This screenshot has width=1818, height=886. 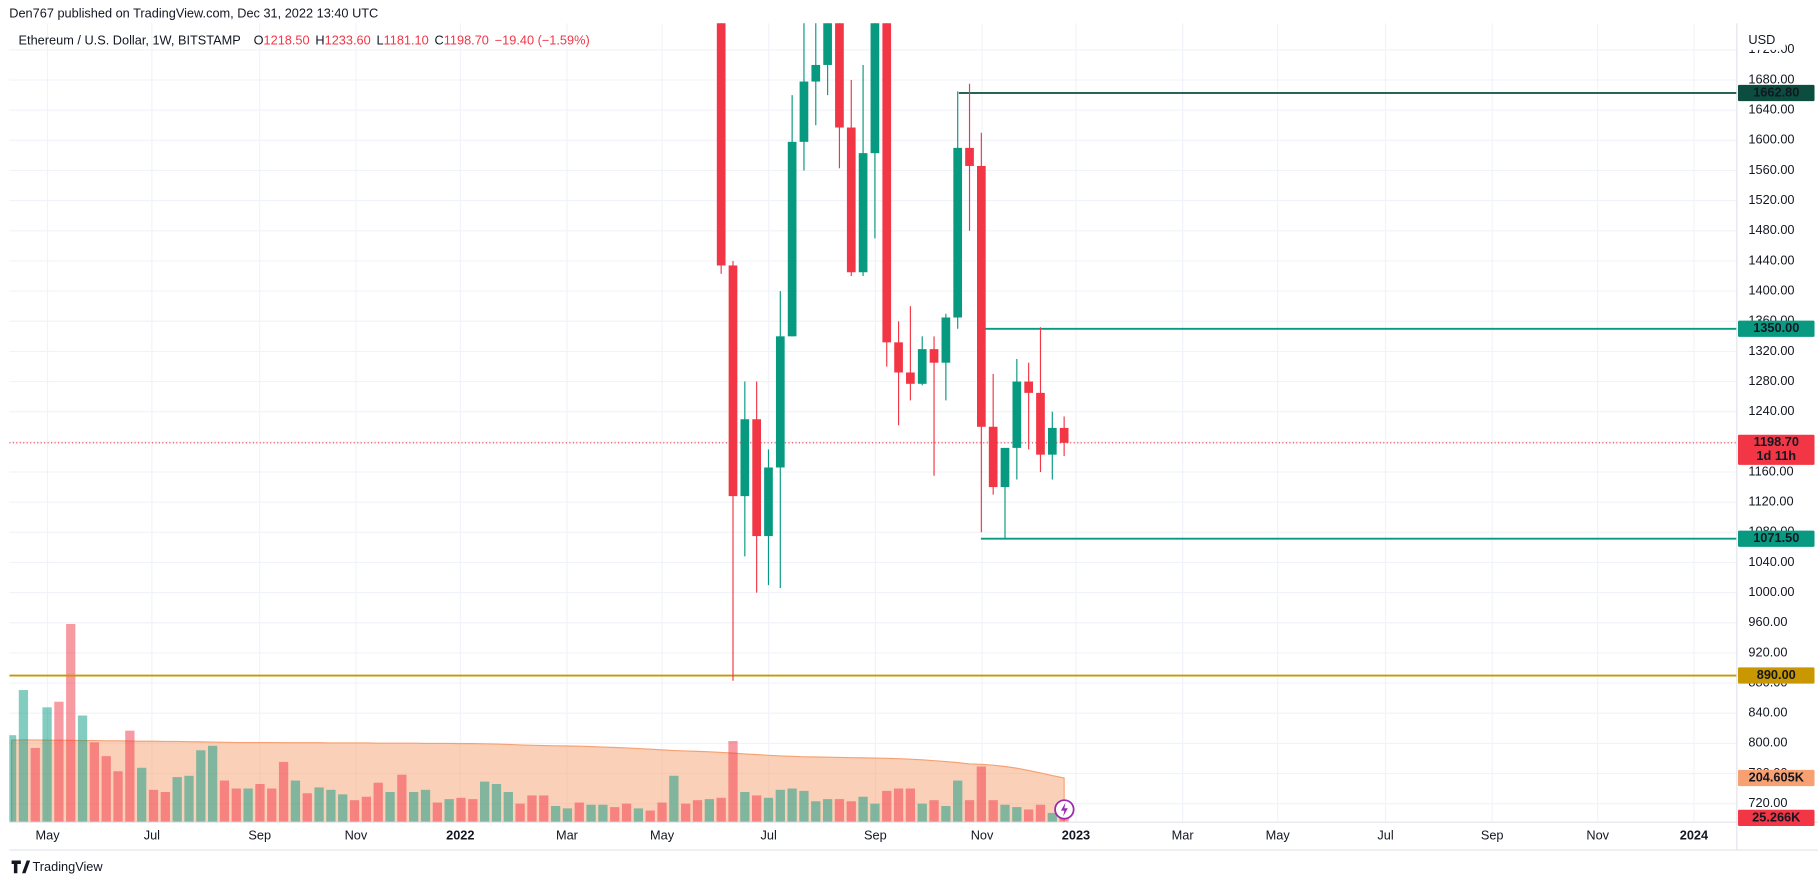 I want to click on level-label: 890.00, so click(x=1776, y=674).